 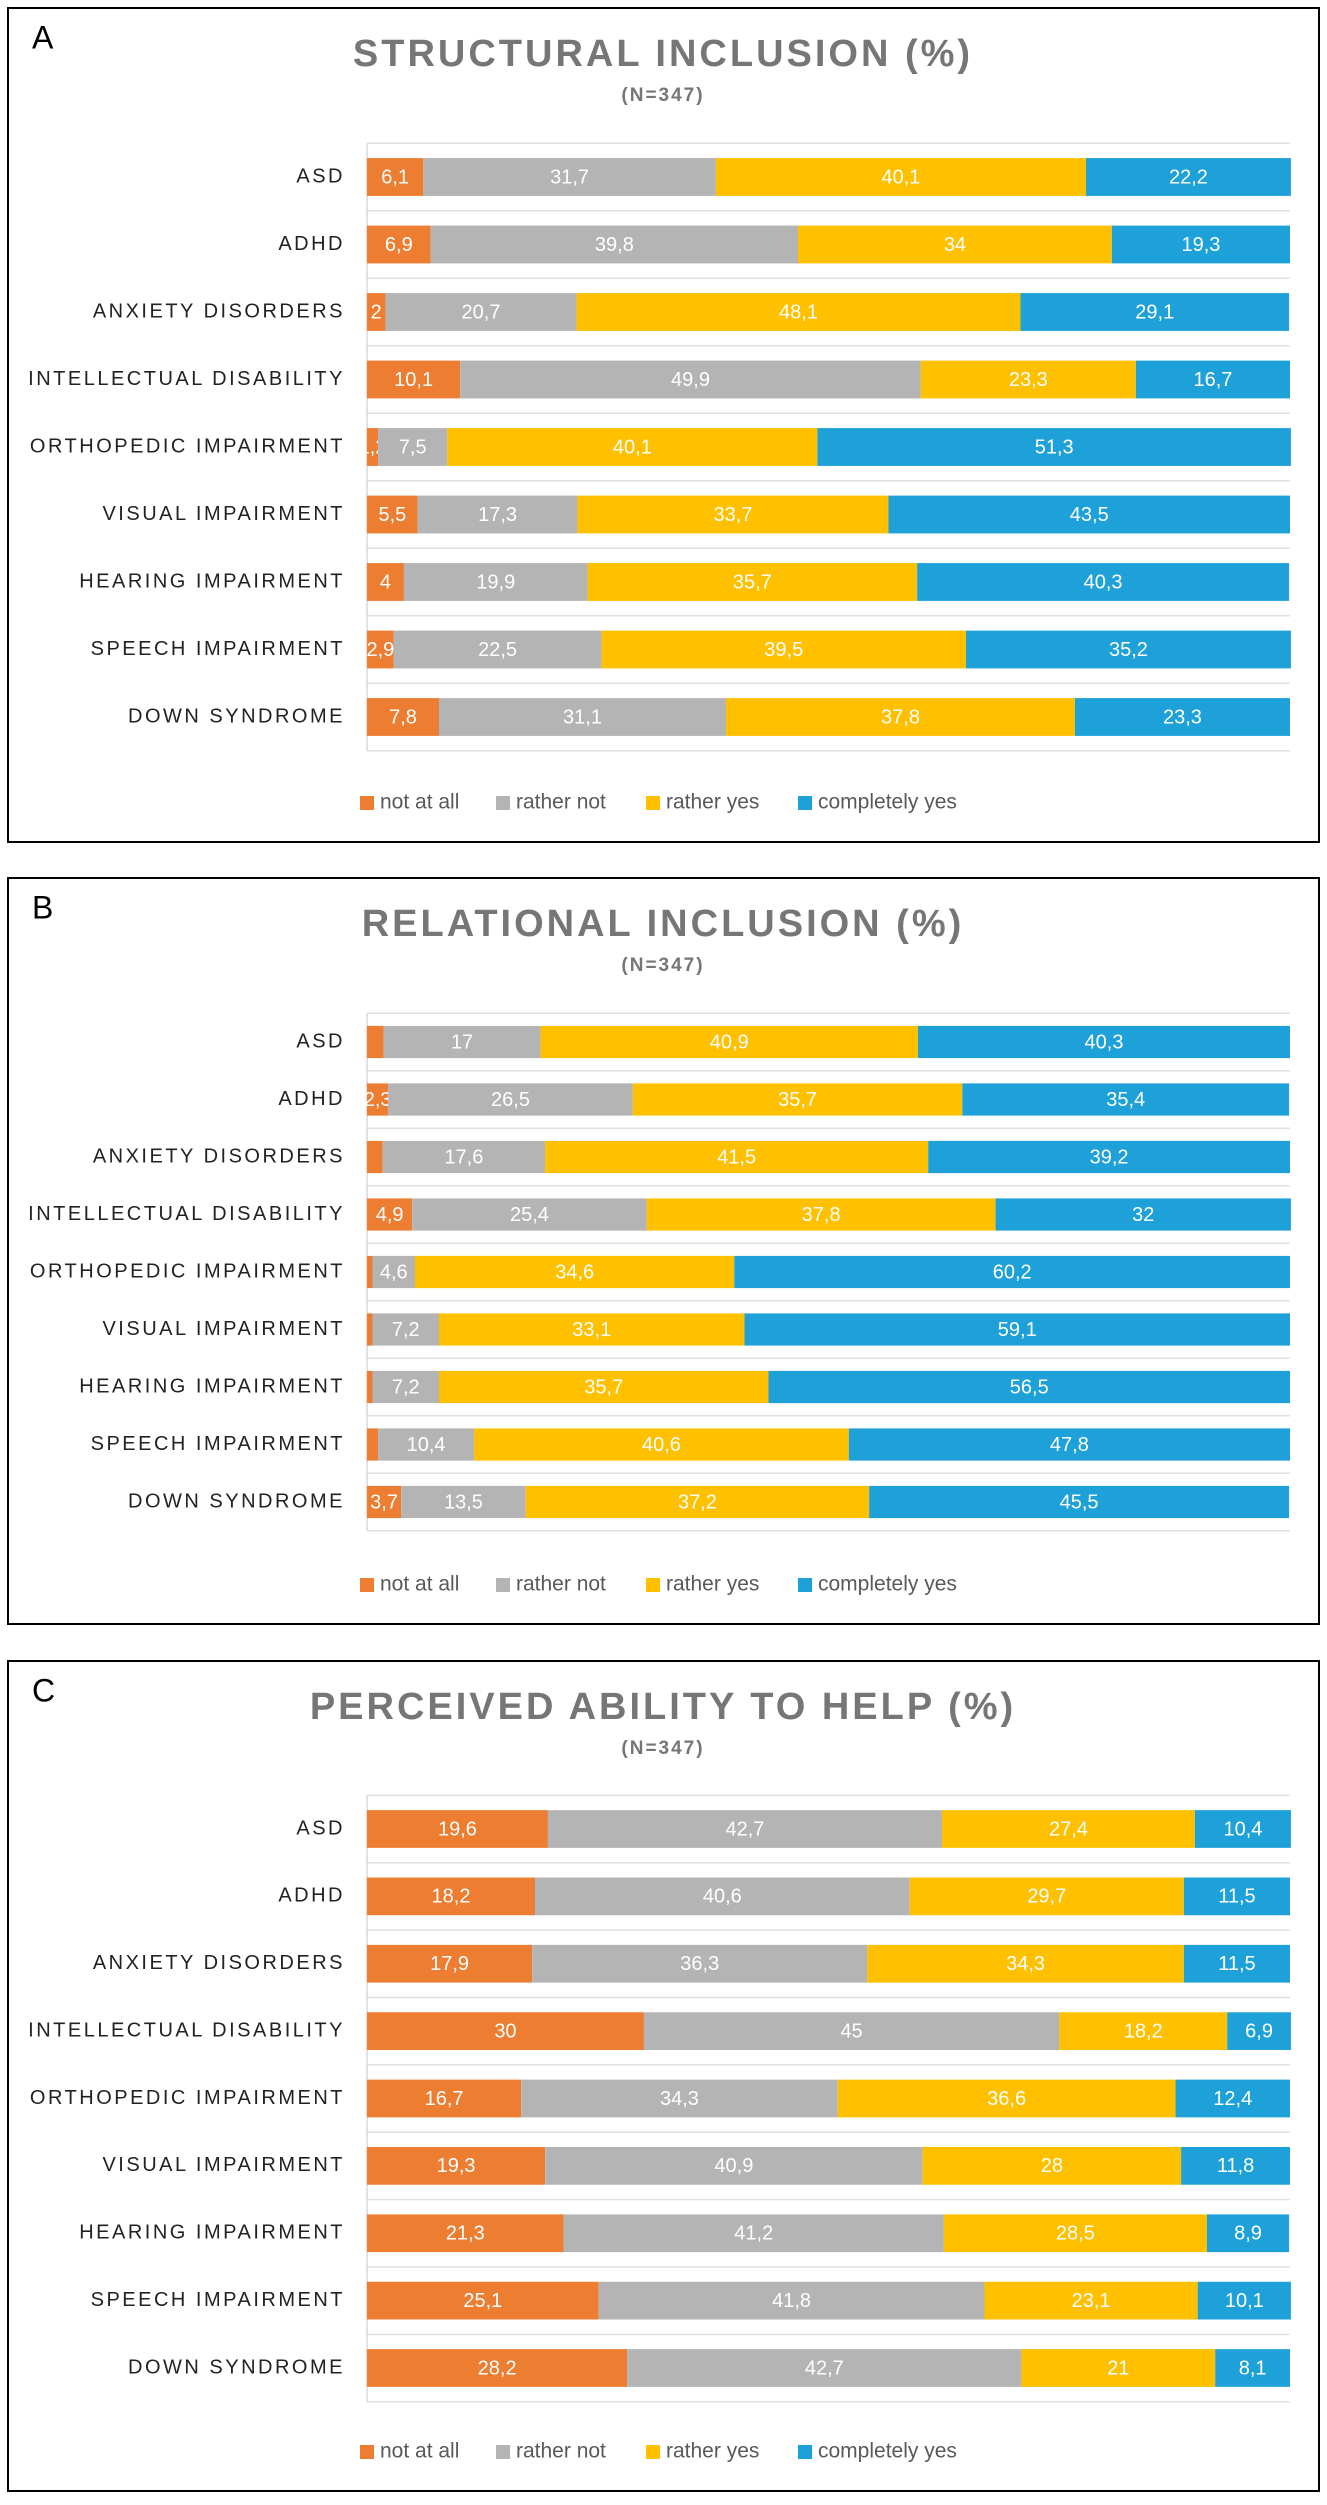 I want to click on value-label: 4,6, so click(x=394, y=1272).